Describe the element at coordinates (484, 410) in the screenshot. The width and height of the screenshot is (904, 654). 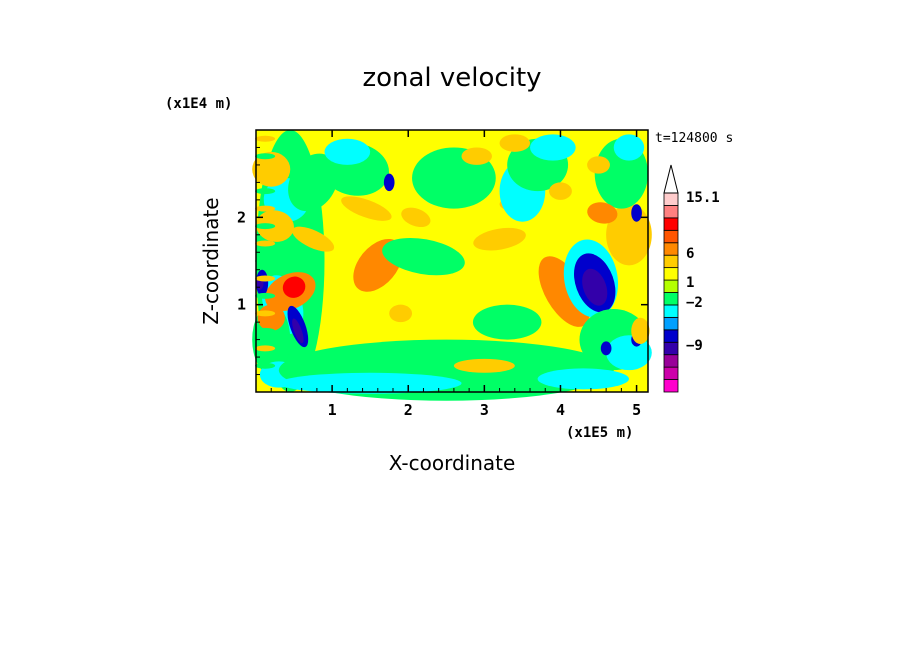
I see `x-tick-label: 3` at that location.